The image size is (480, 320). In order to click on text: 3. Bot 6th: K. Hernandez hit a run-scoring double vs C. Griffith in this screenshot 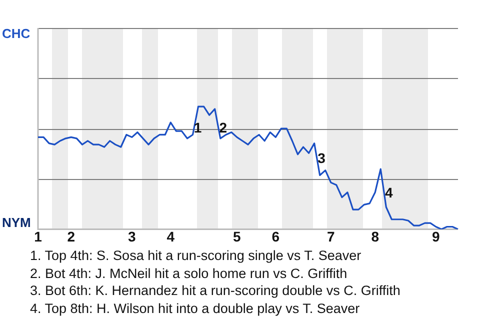, I will do `click(215, 291)`.